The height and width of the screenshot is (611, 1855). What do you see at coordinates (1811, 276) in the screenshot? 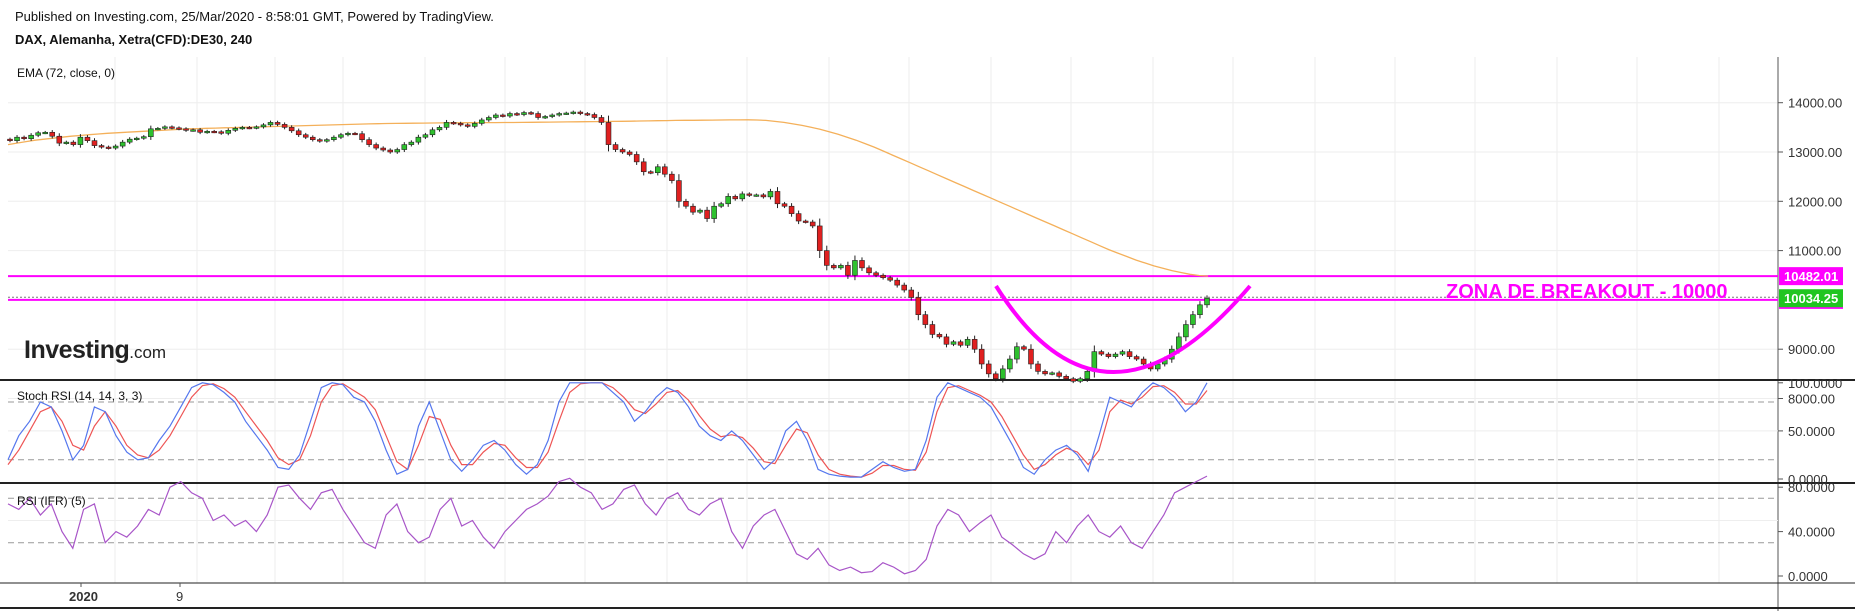
I see `level-price-badge` at bounding box center [1811, 276].